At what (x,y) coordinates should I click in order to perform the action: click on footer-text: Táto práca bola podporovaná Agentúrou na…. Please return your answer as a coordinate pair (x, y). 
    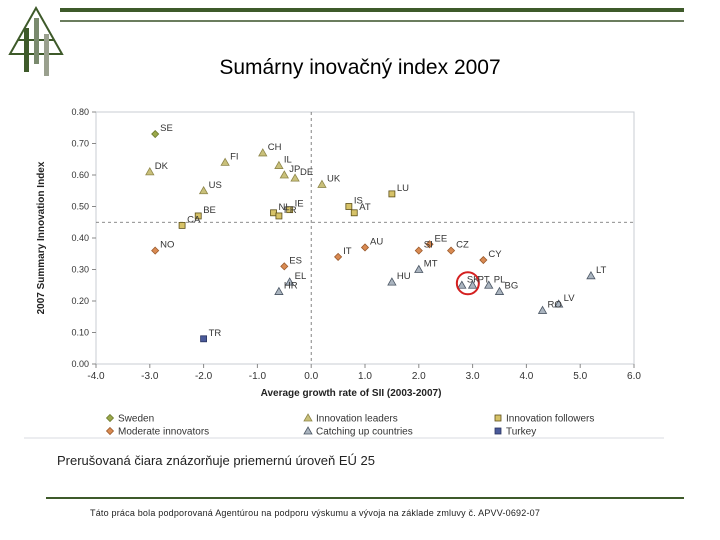
    Looking at the image, I should click on (315, 513).